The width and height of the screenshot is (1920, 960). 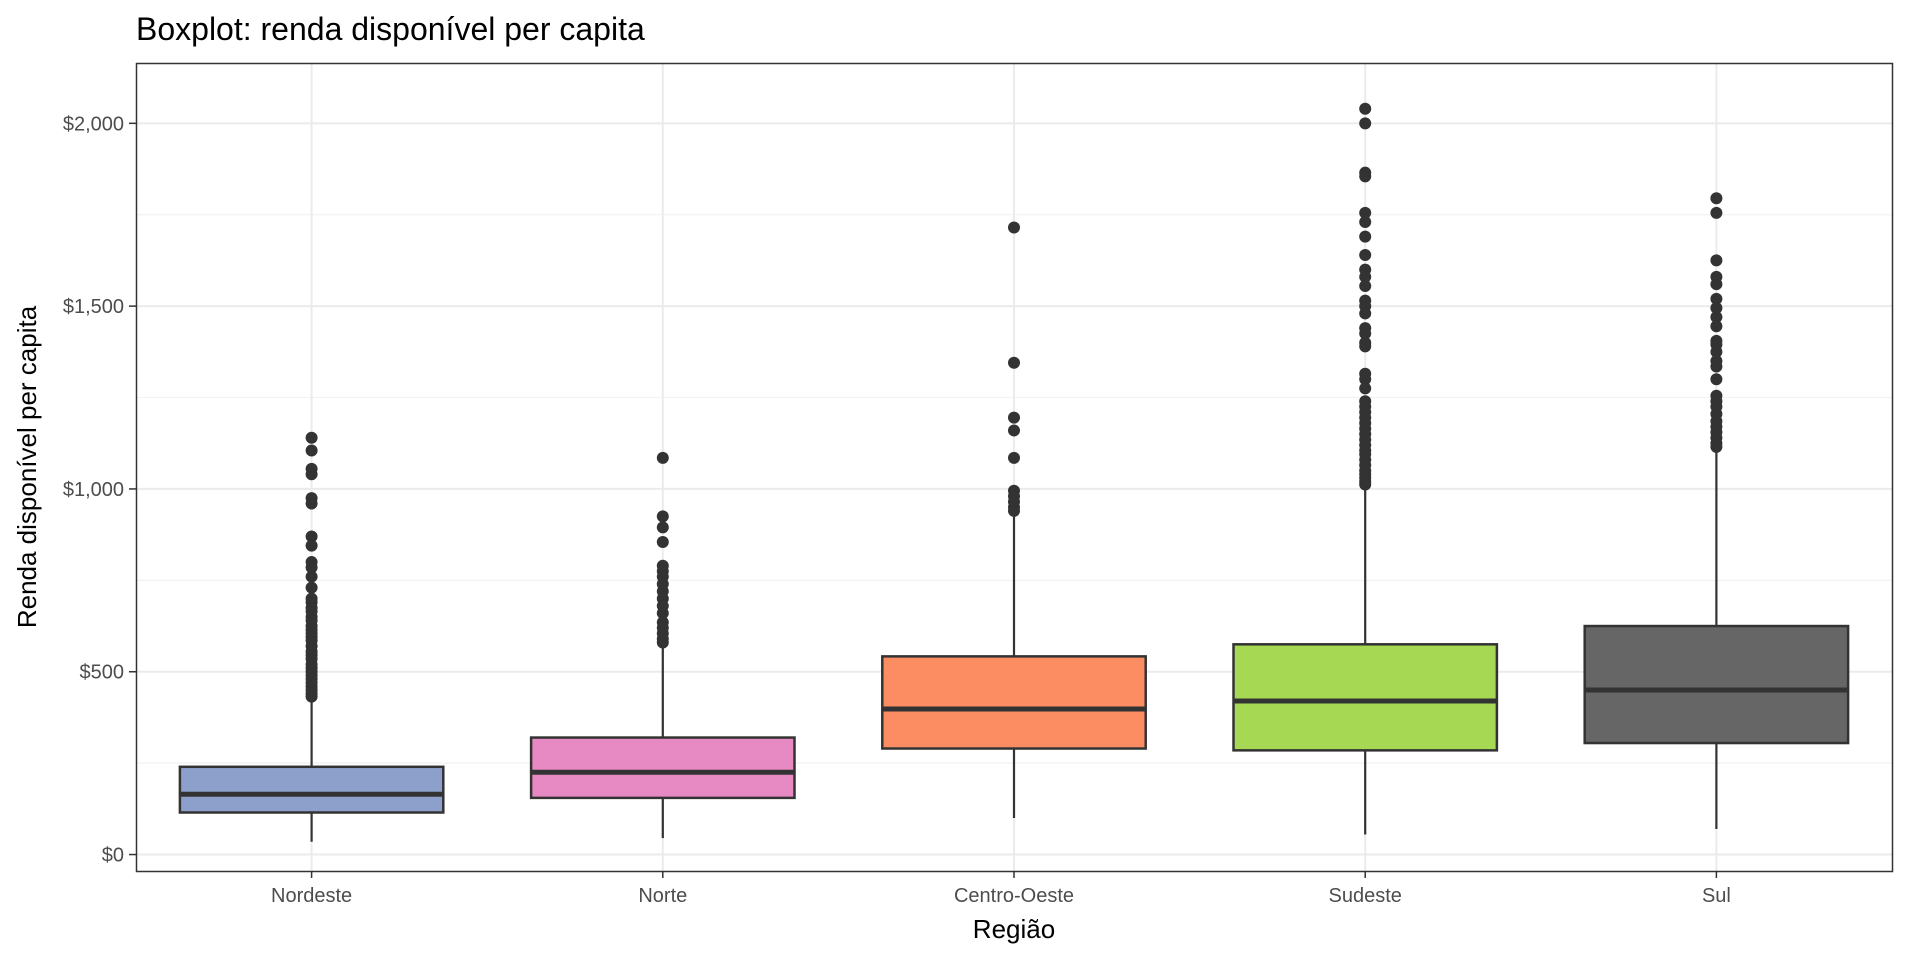 I want to click on x-tick-label: Centro-Oeste, so click(x=1014, y=896).